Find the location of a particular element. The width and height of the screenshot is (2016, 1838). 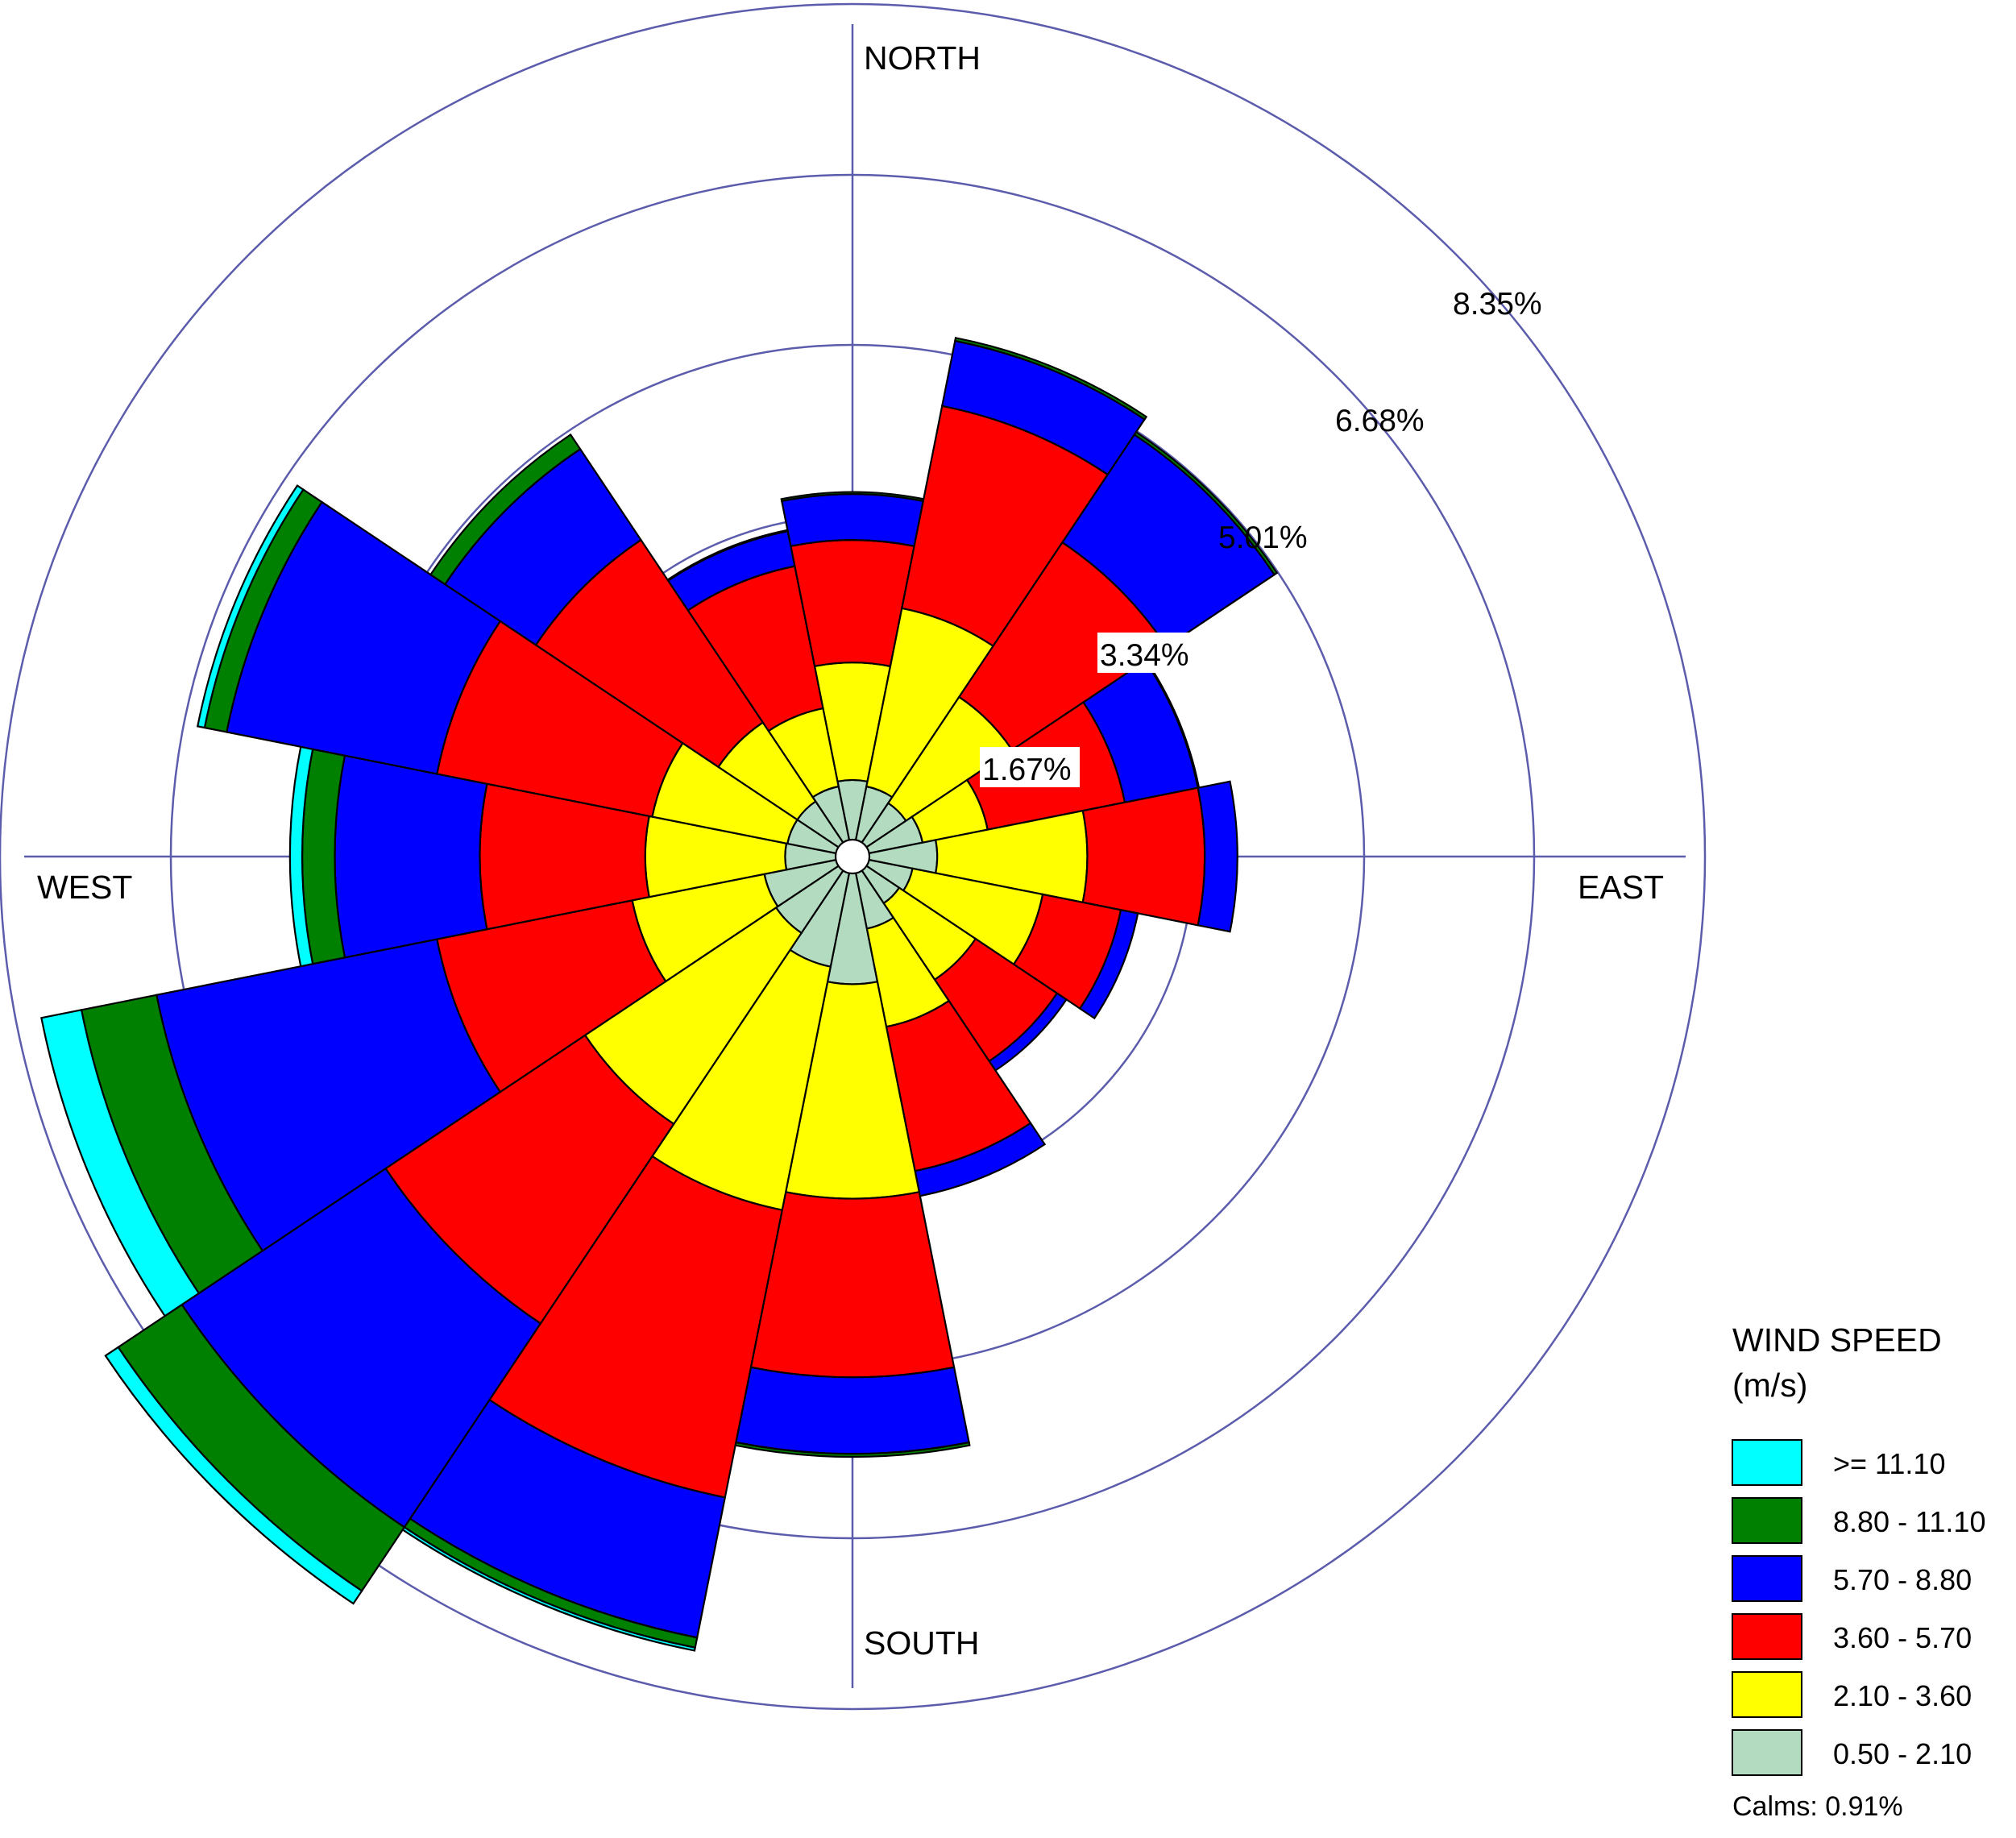

ring-label-5: 8.35% is located at coordinates (1497, 304).